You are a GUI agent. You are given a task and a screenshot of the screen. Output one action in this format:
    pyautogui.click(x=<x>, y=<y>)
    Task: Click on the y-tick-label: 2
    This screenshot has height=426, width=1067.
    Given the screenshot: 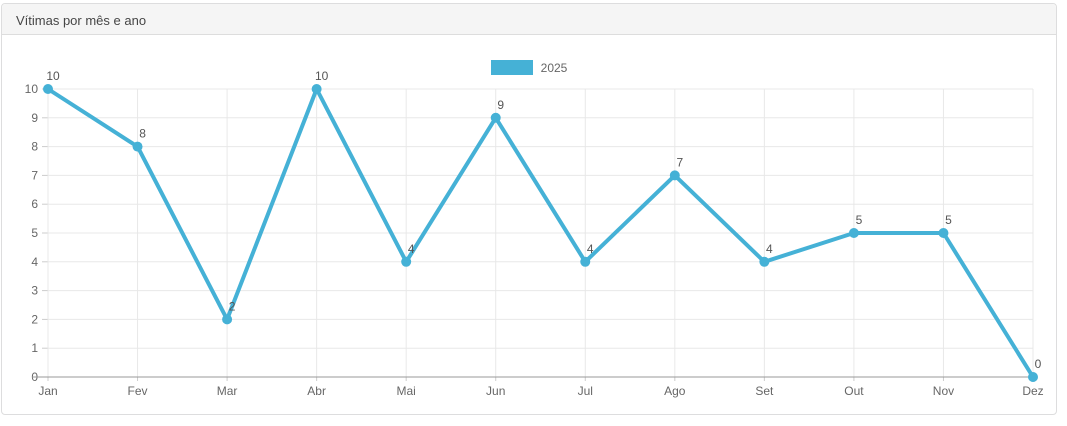 What is the action you would take?
    pyautogui.click(x=34, y=319)
    